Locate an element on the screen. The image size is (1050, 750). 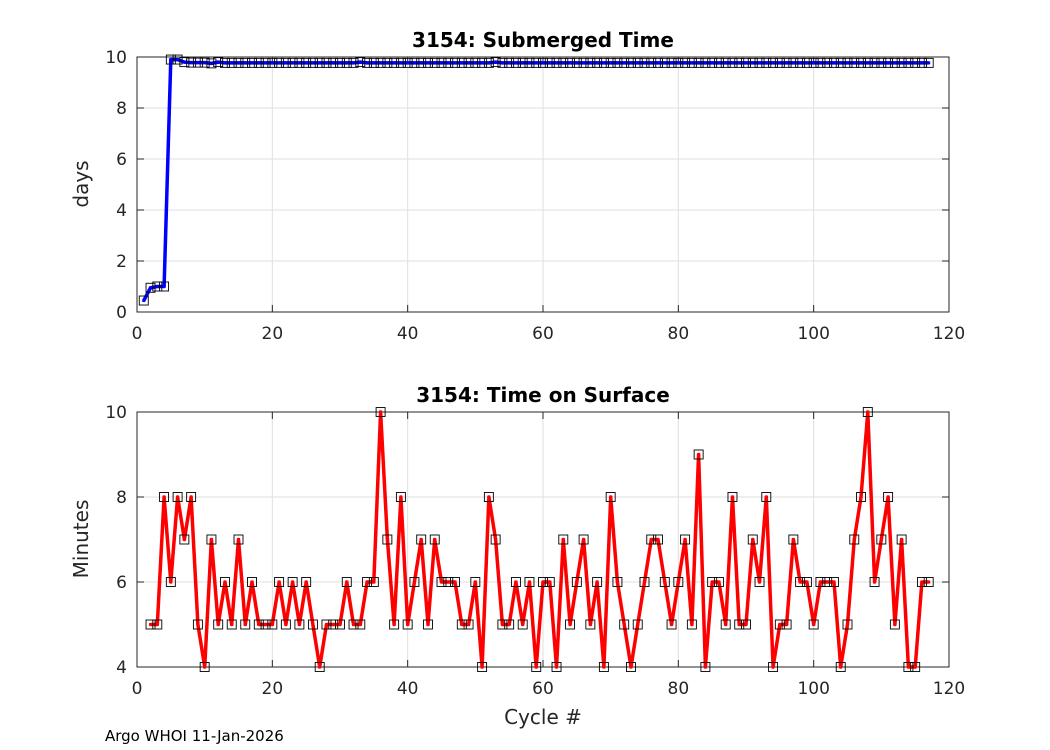
submerged-y-tick-label: 8 is located at coordinates (121, 109).